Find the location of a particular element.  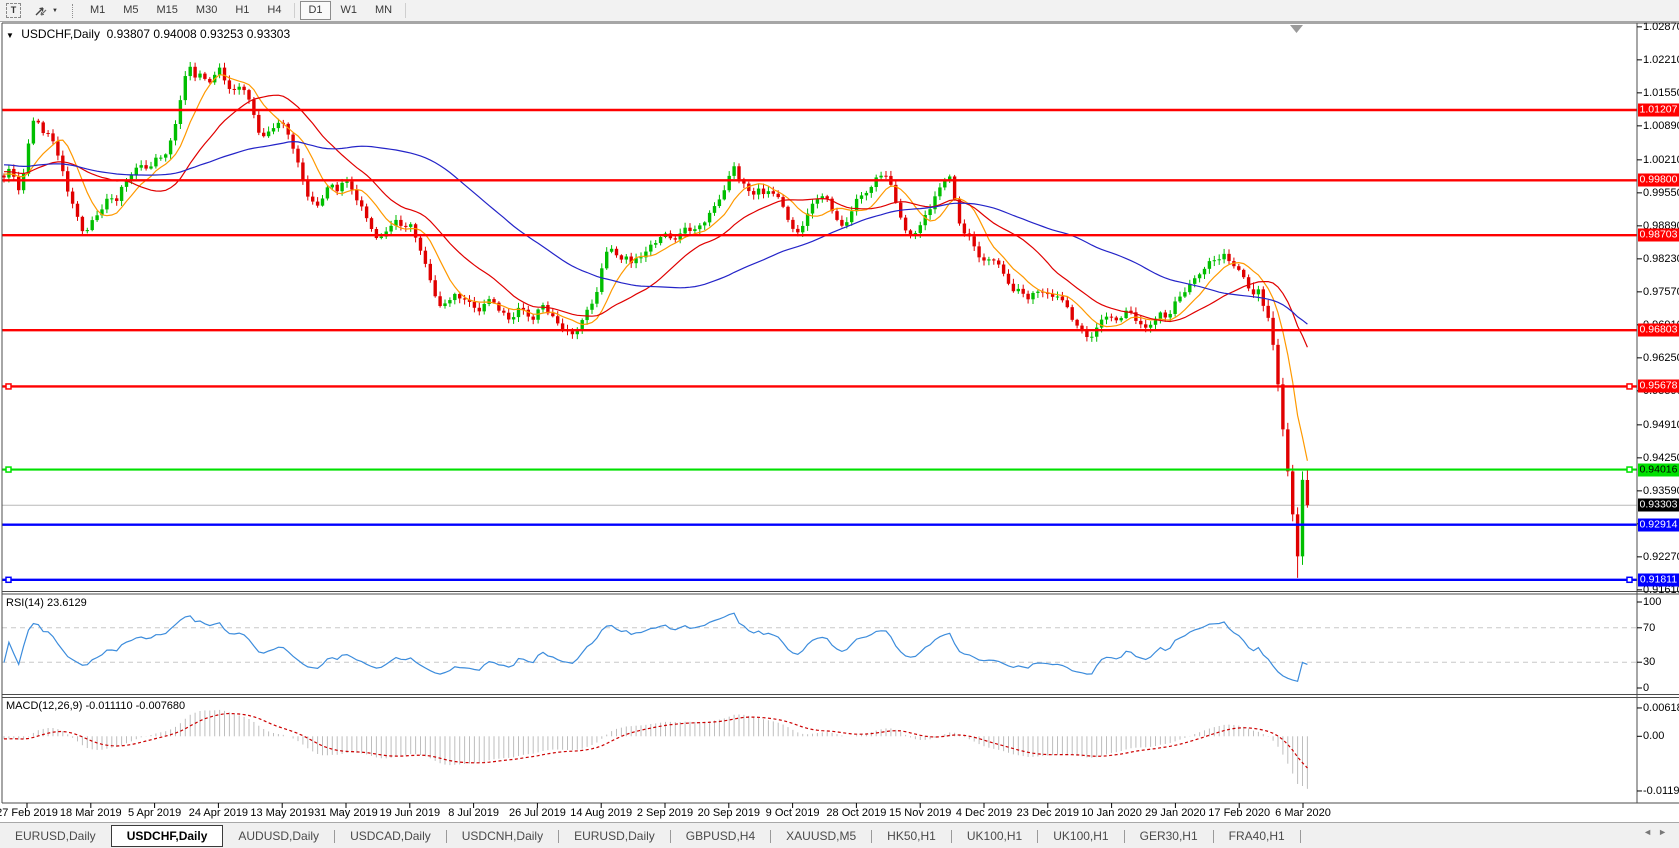

tab-hk50-h1: HK50,H1 is located at coordinates (911, 836).